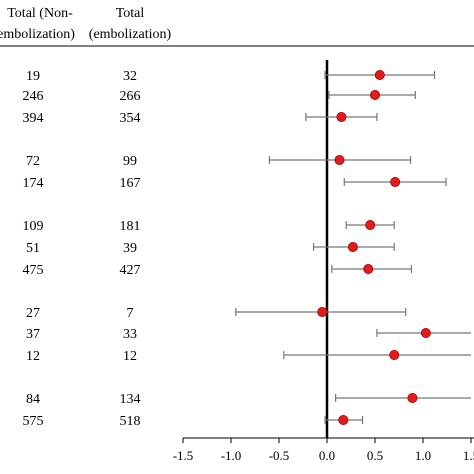 Image resolution: width=474 pixels, height=474 pixels. I want to click on x-tick-label: -1.0, so click(231, 455).